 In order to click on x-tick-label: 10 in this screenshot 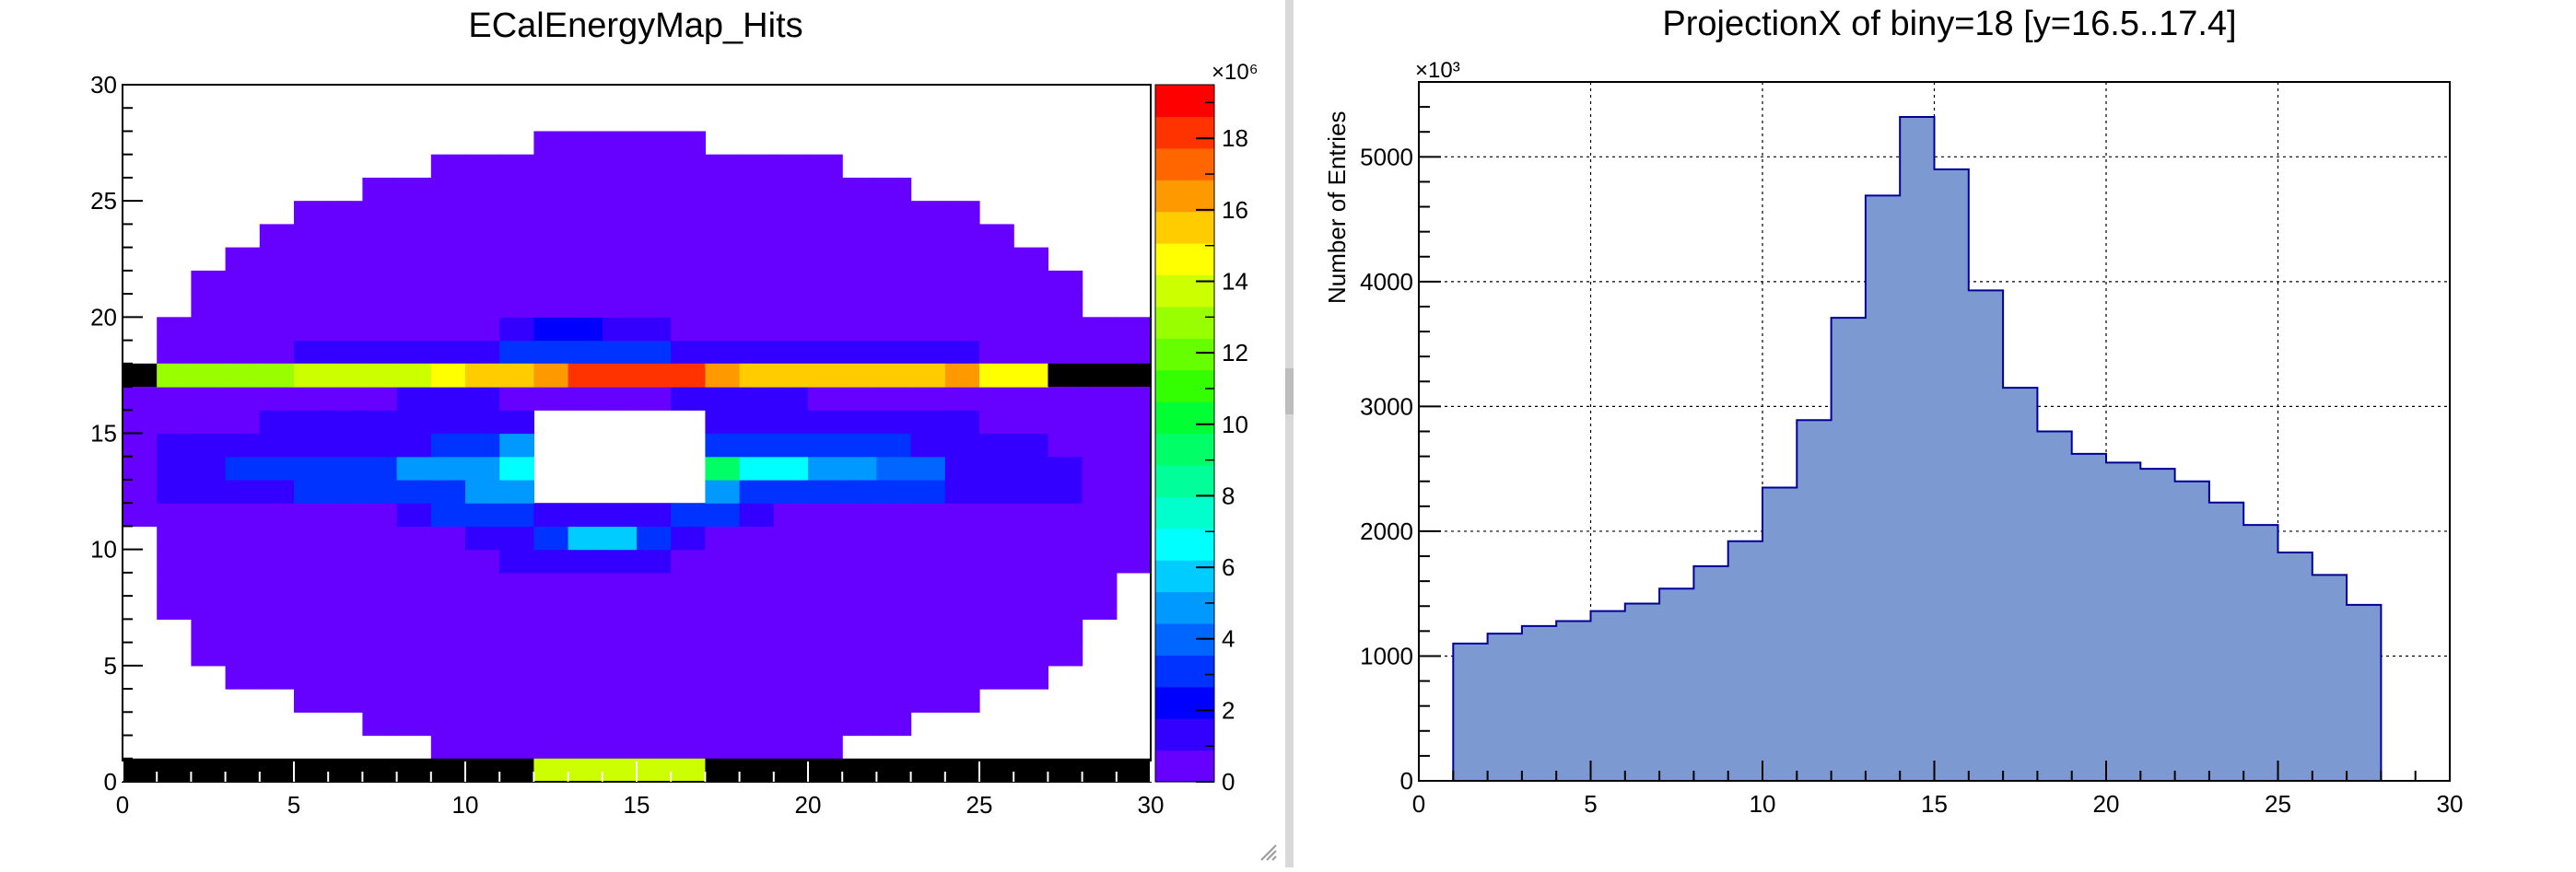, I will do `click(1763, 804)`.